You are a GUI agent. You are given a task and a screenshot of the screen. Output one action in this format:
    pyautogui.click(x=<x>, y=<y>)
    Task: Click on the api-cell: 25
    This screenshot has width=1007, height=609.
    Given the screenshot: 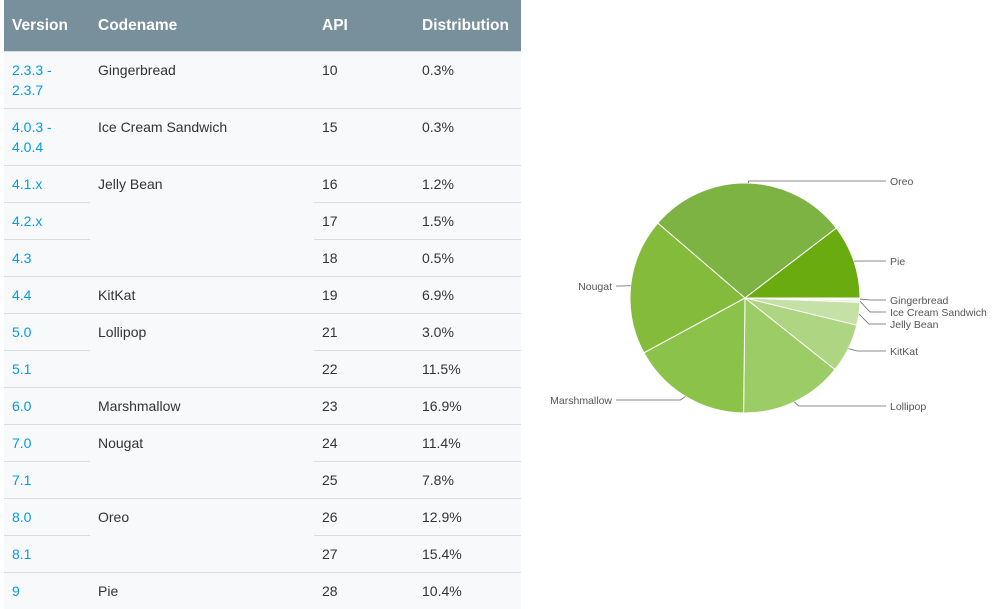 What is the action you would take?
    pyautogui.click(x=364, y=480)
    